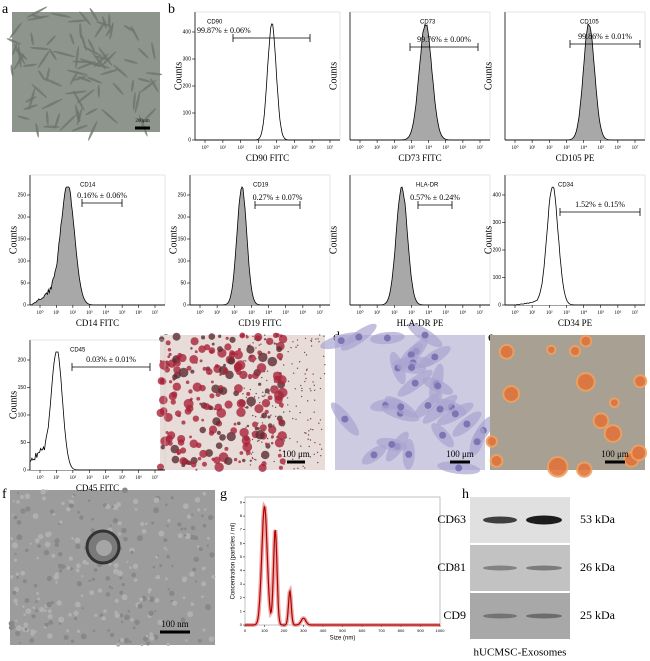 This screenshot has height=661, width=650. What do you see at coordinates (465, 494) in the screenshot?
I see `panel-label: h` at bounding box center [465, 494].